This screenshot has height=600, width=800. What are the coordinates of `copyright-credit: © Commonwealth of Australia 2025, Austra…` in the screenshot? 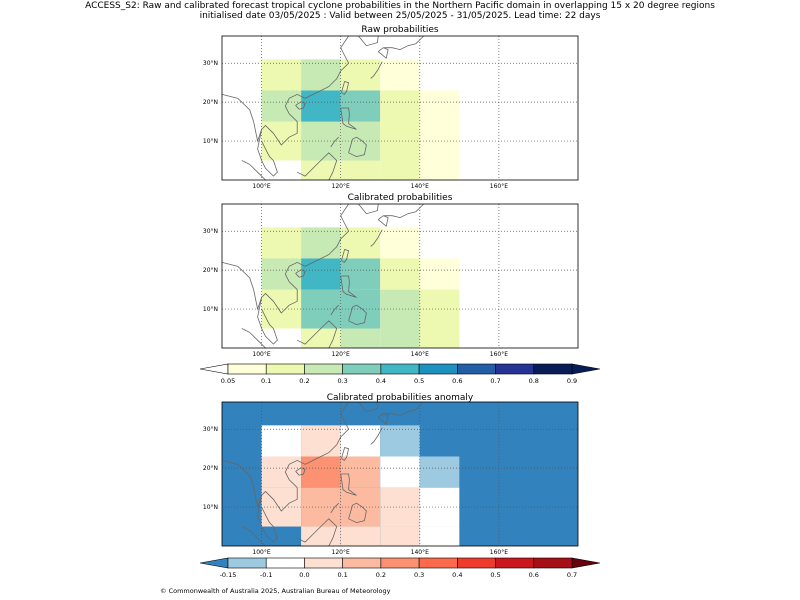 It's located at (275, 591).